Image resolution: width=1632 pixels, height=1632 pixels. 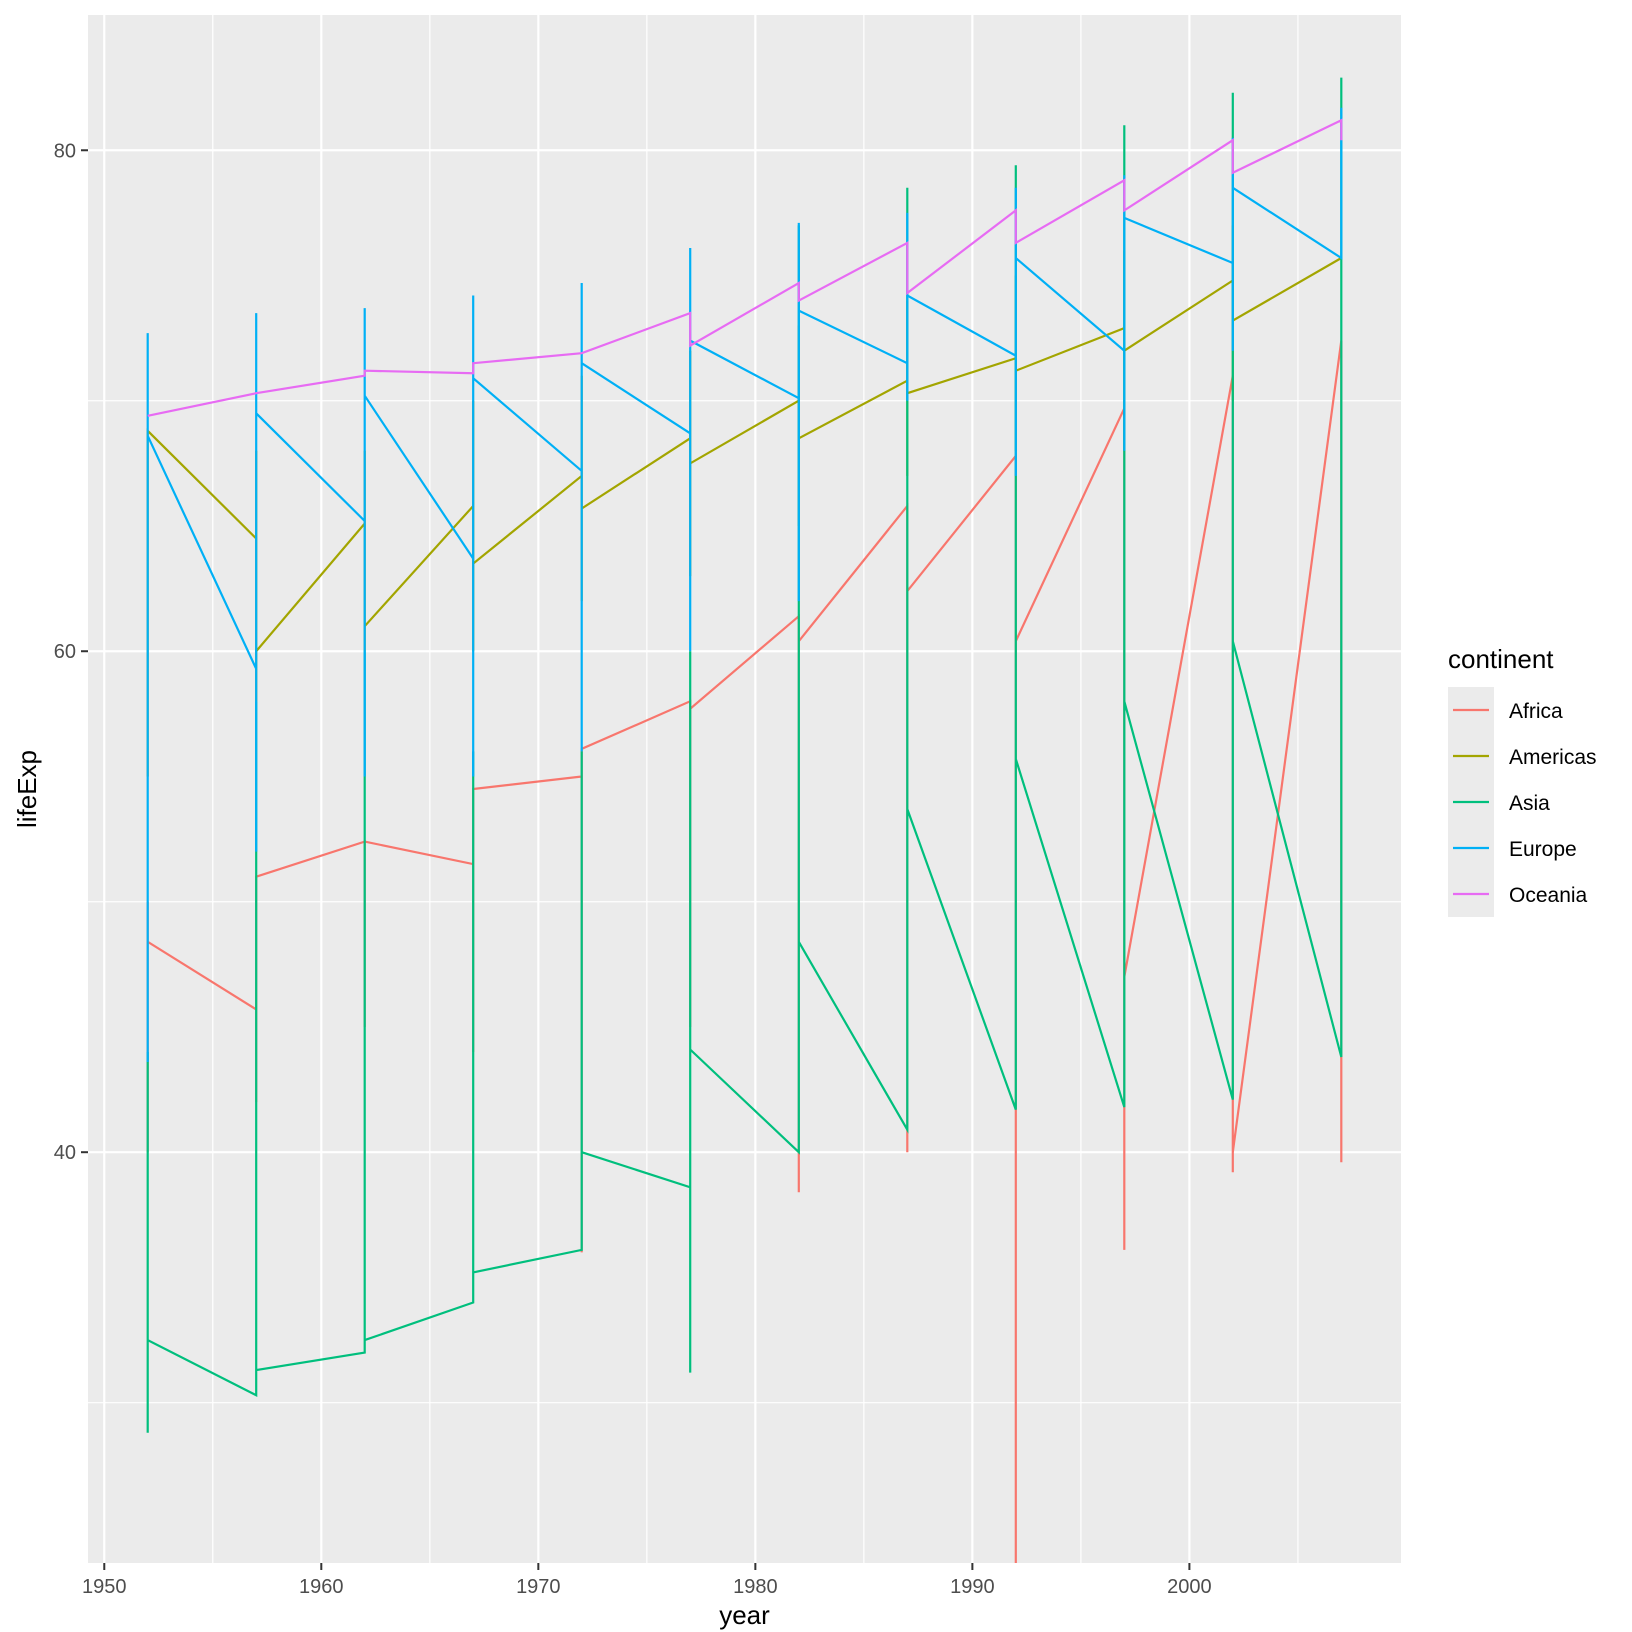 What do you see at coordinates (1189, 1587) in the screenshot?
I see `x-tick-label: 2000` at bounding box center [1189, 1587].